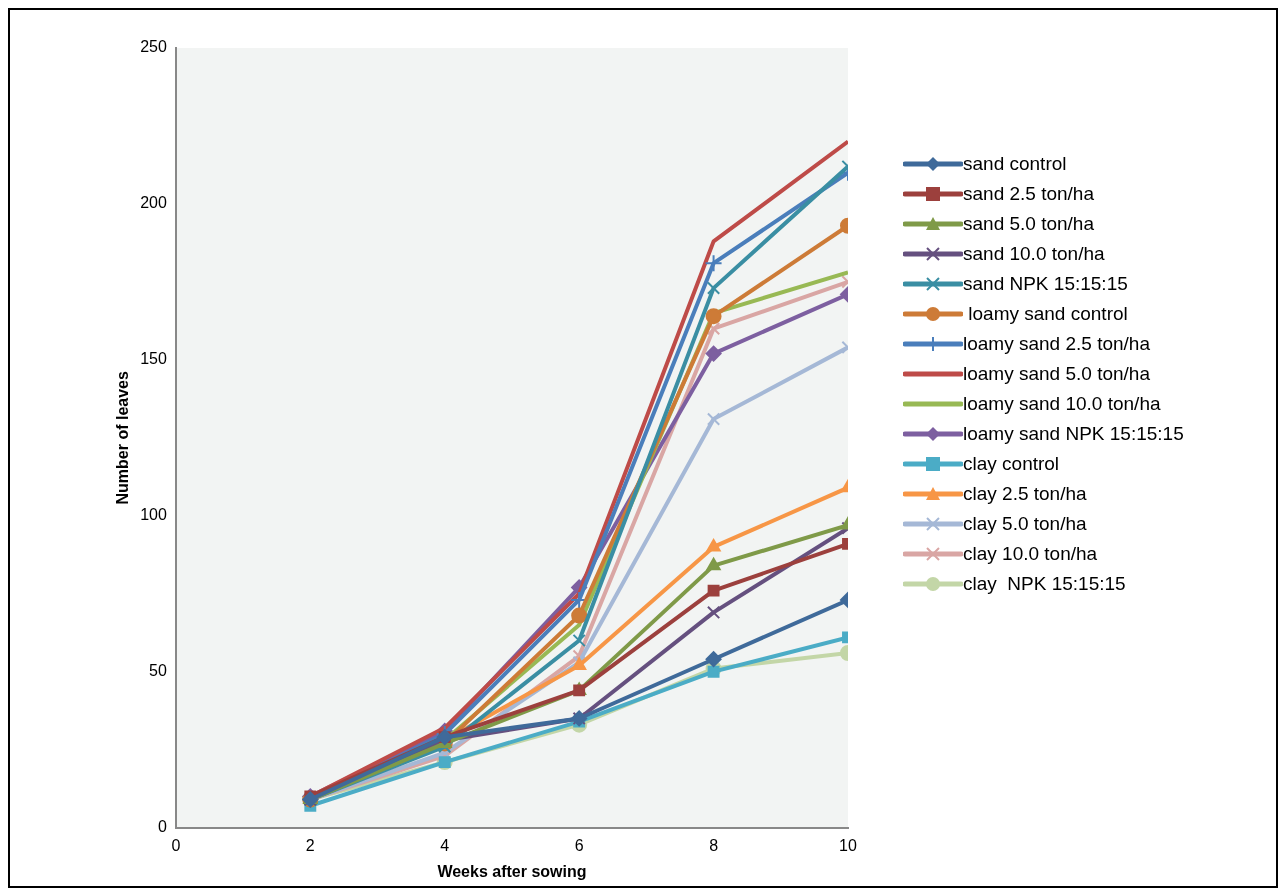 This screenshot has height=889, width=1283. What do you see at coordinates (162, 827) in the screenshot?
I see `y-tick-label: 0` at bounding box center [162, 827].